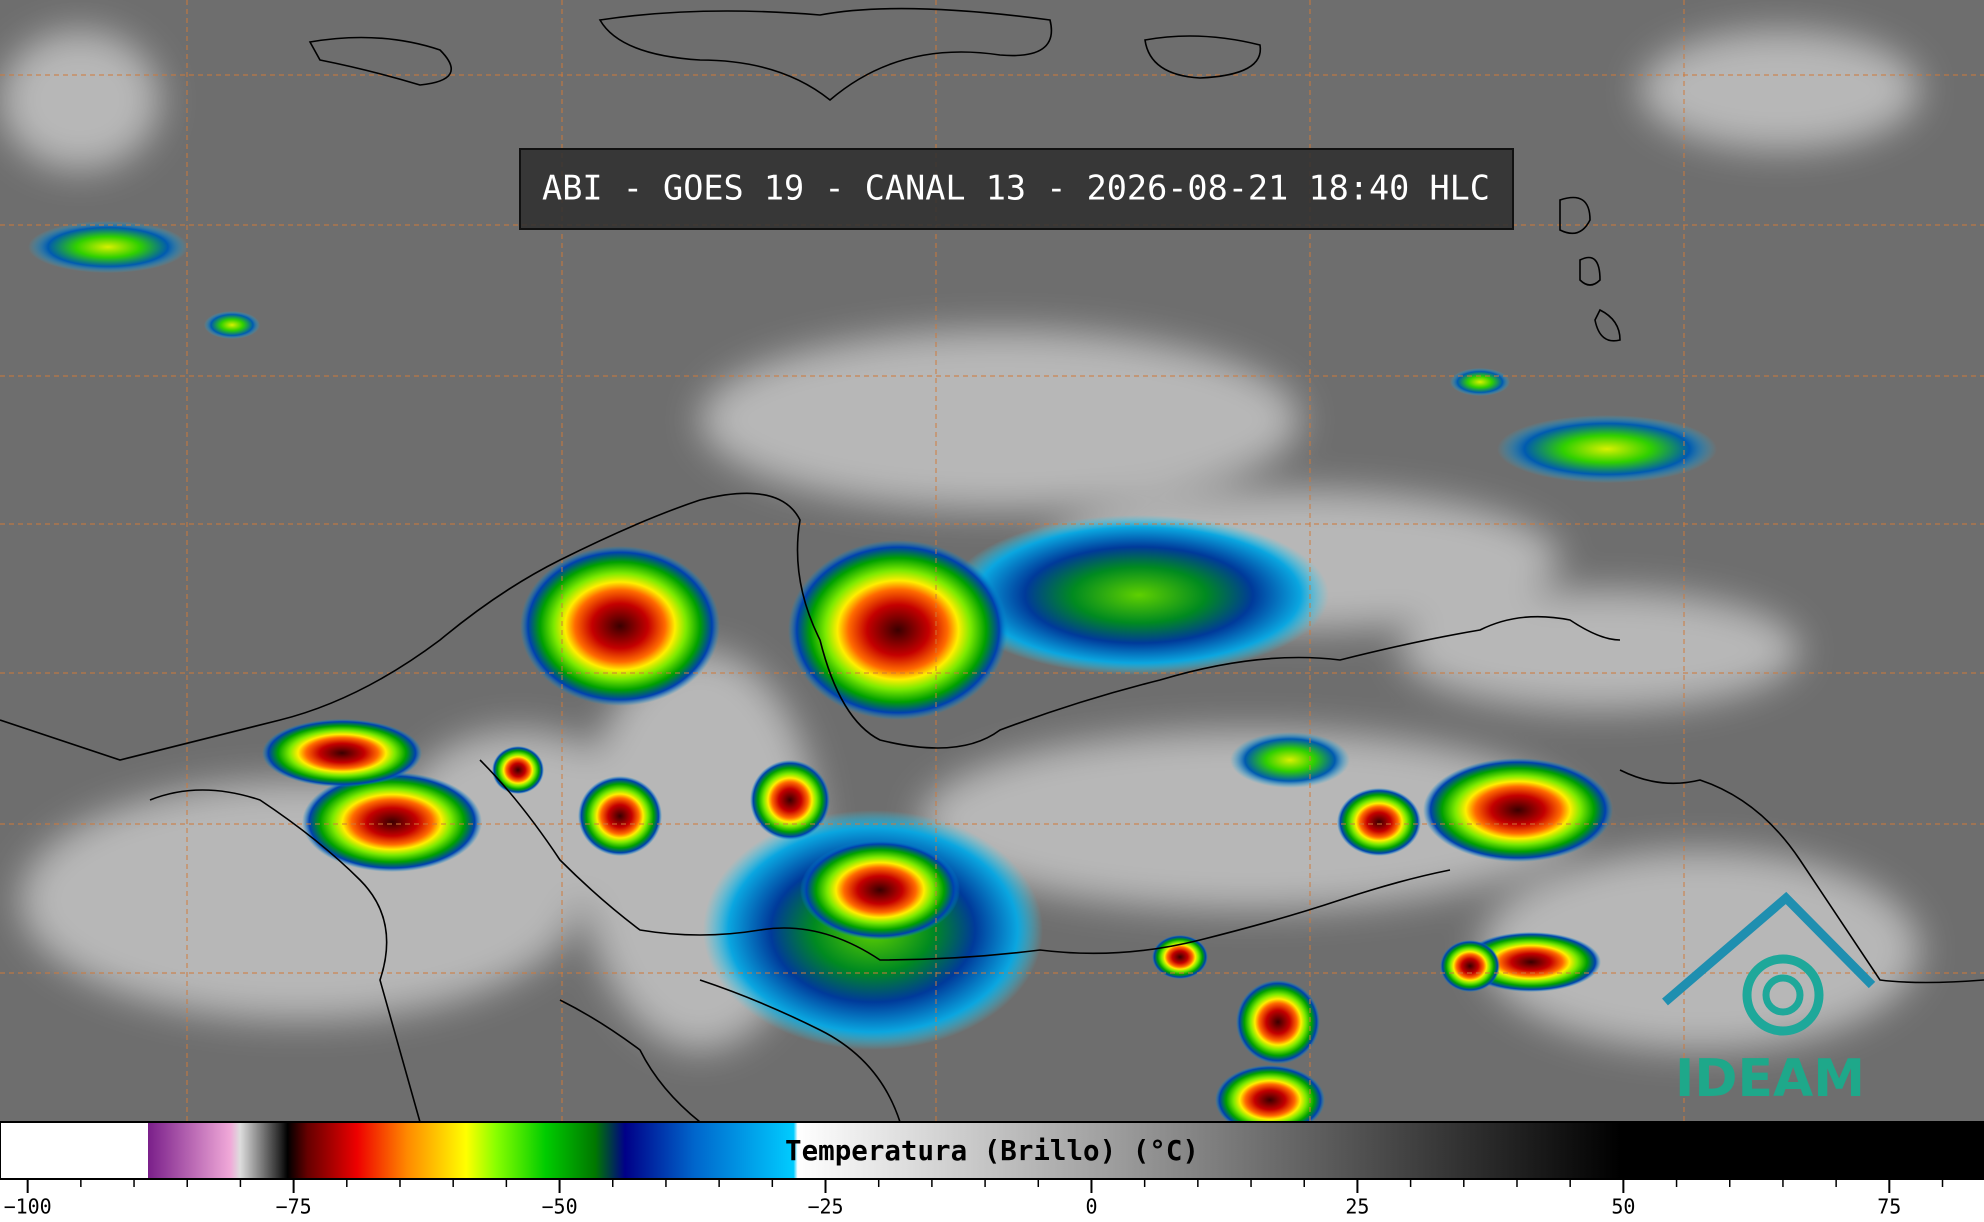  Describe the element at coordinates (825, 1207) in the screenshot. I see `tick-label: −25` at that location.